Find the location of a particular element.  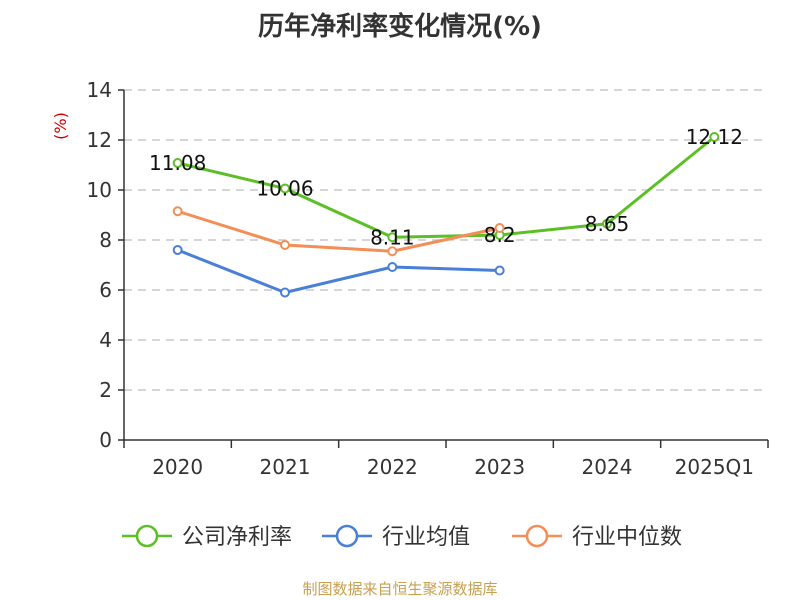

data-label: 12.12 is located at coordinates (714, 137).